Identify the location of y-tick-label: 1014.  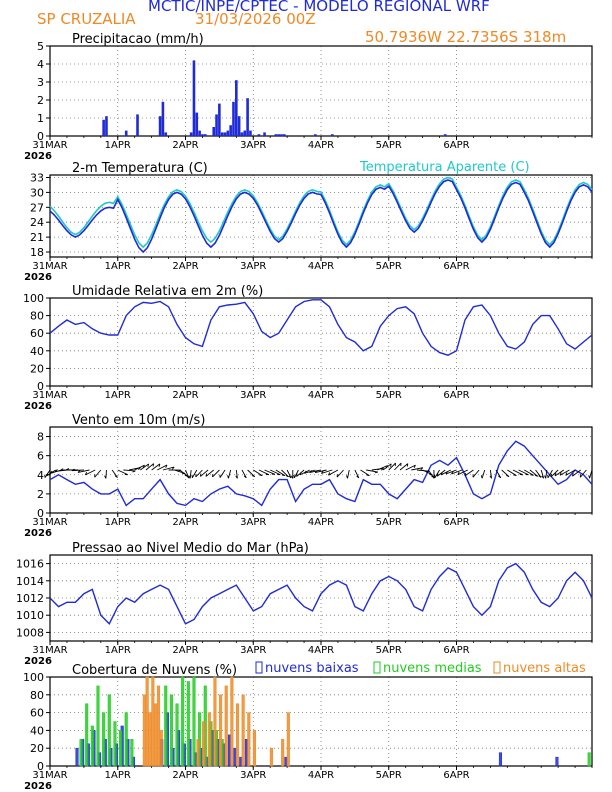
(30, 581).